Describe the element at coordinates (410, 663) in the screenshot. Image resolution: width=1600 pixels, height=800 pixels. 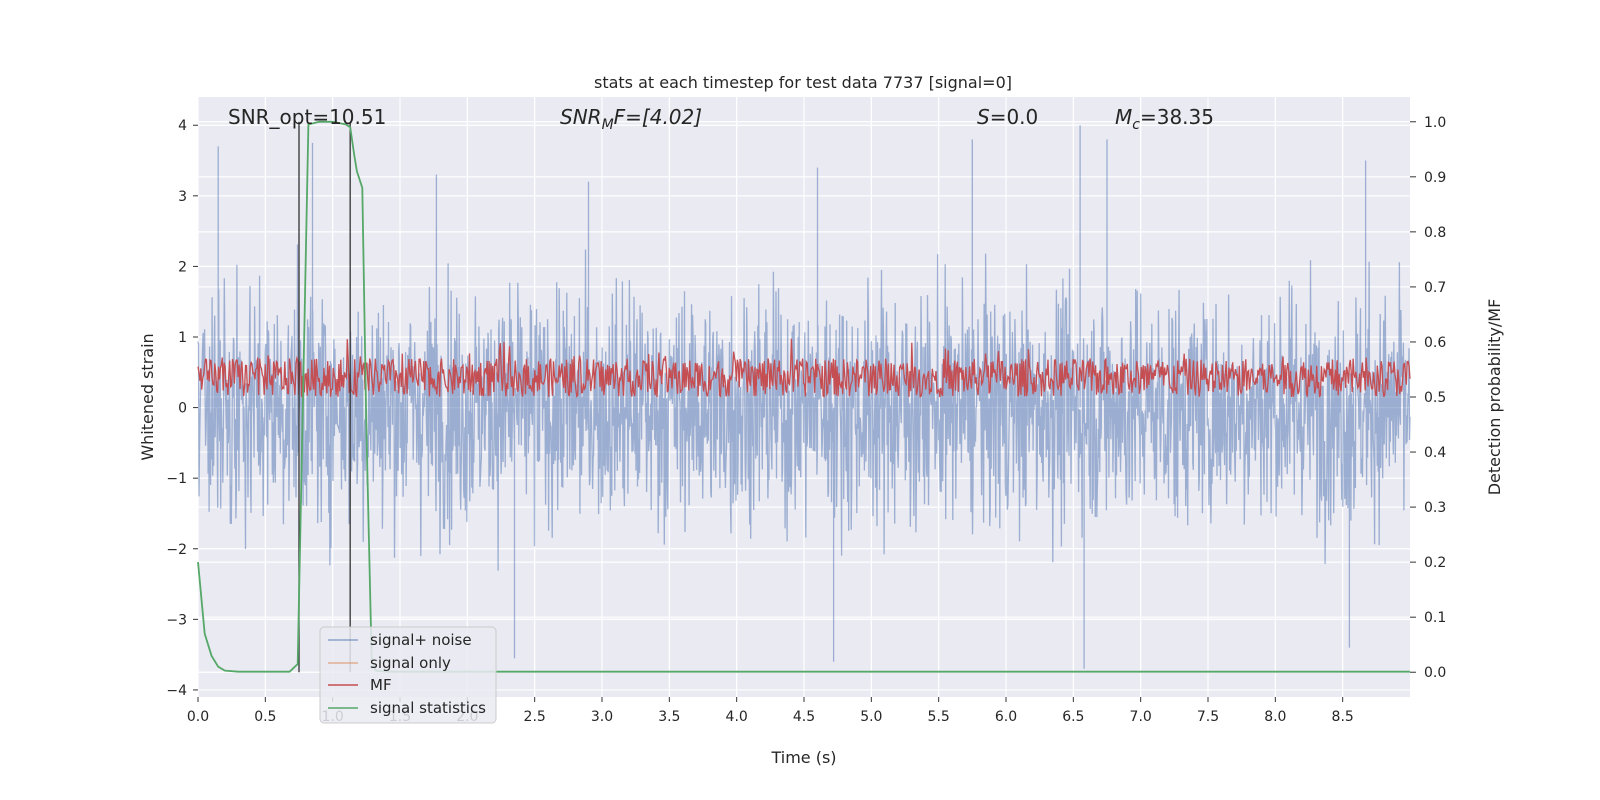
I see `legend-label-signal: signal only` at that location.